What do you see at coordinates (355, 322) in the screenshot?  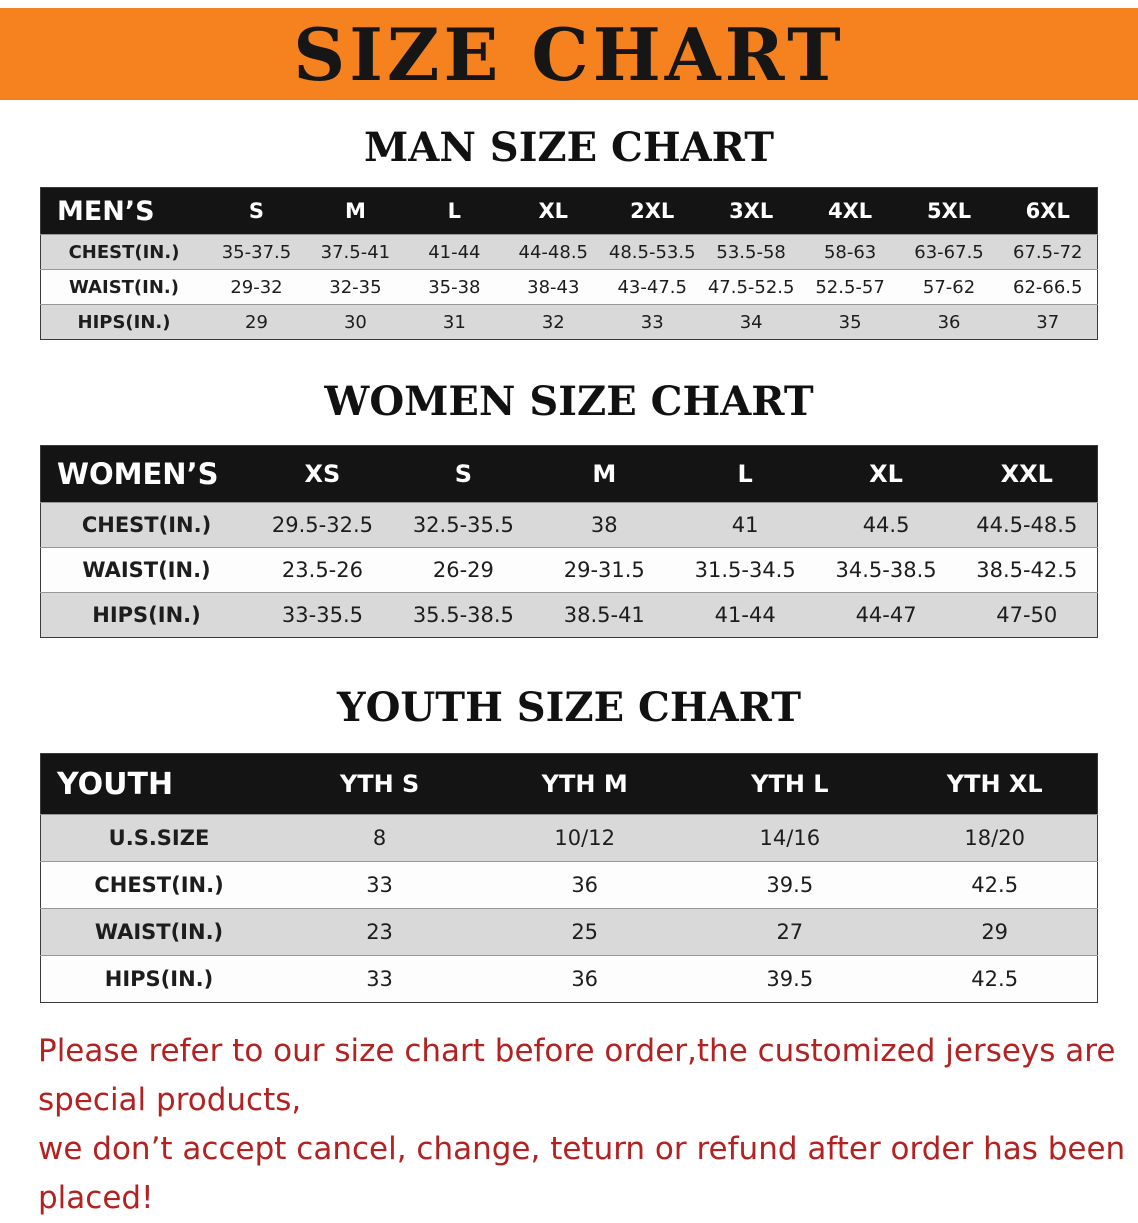 I see `size-value: 30` at bounding box center [355, 322].